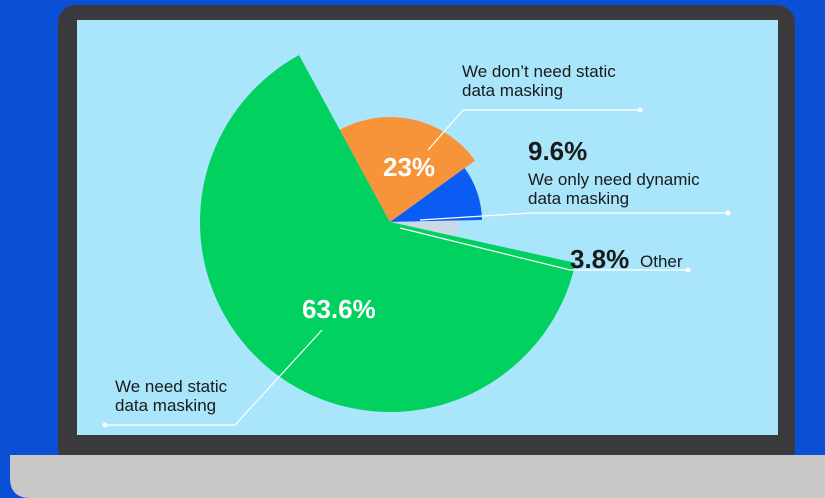 Image resolution: width=825 pixels, height=498 pixels. I want to click on slice-label: Other, so click(661, 261).